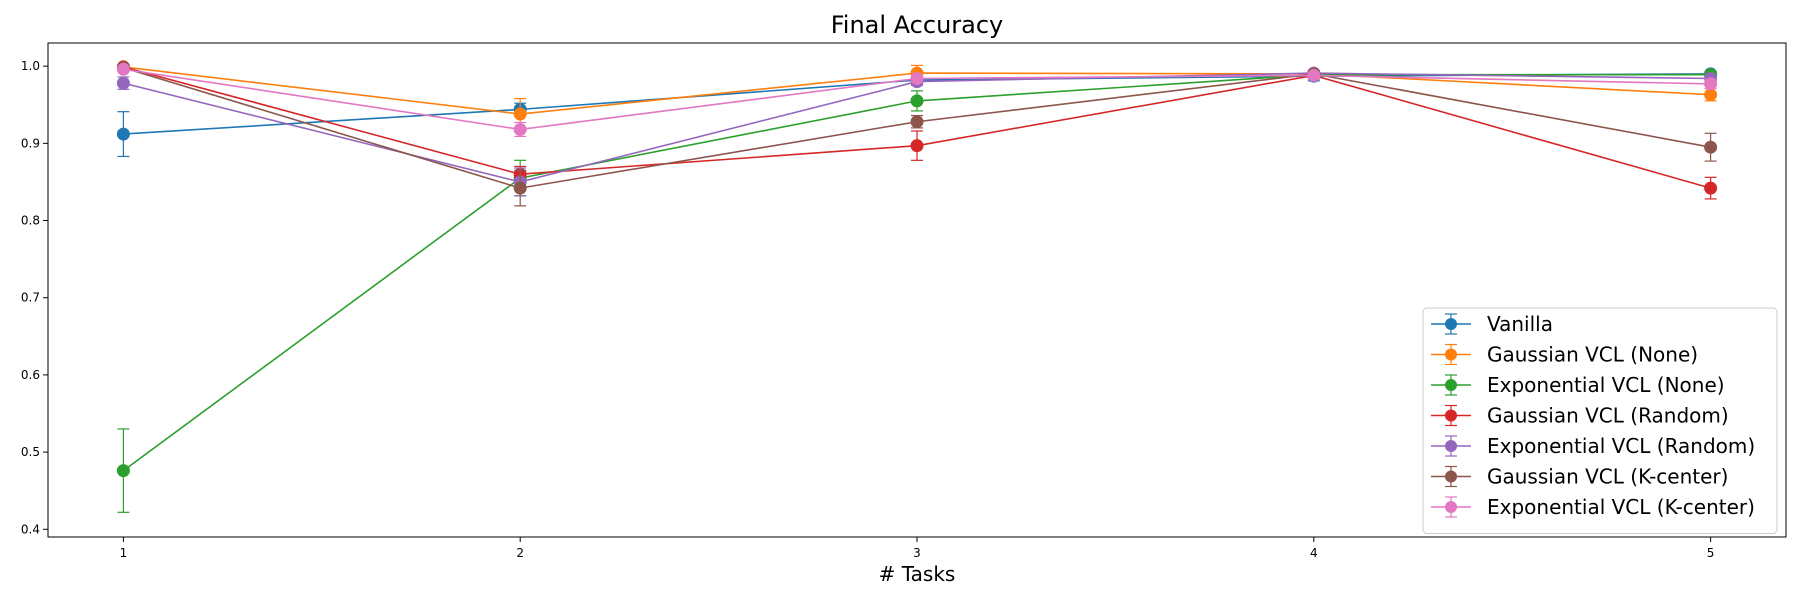  I want to click on x-tick-label: 2, so click(520, 553).